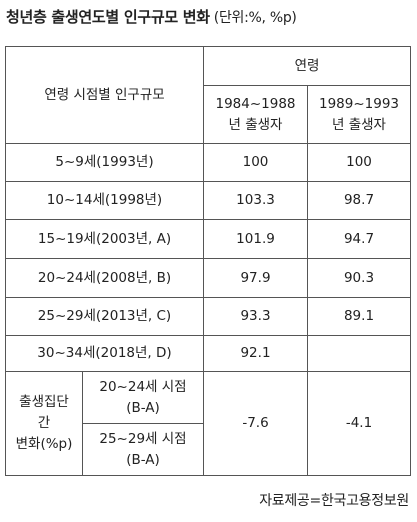  What do you see at coordinates (255, 200) in the screenshot?
I see `value-cell-1984-1988: 103.3` at bounding box center [255, 200].